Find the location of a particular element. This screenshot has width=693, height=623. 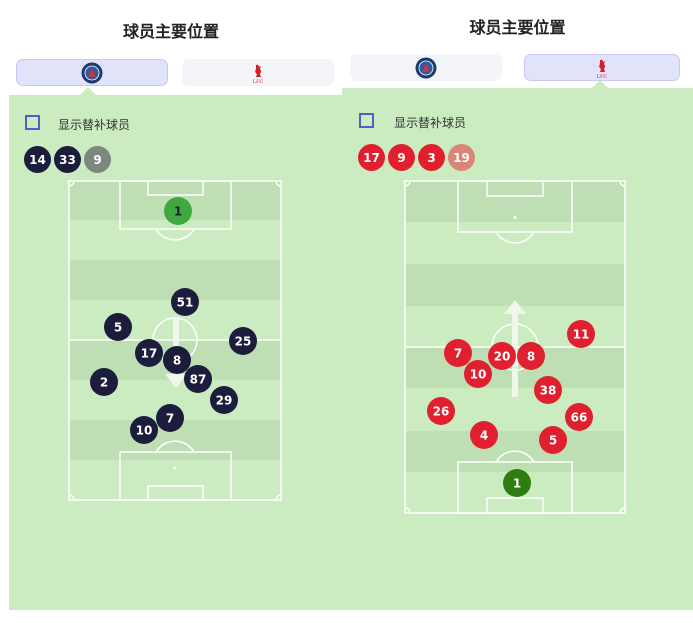

player-number: 25 is located at coordinates (243, 342).